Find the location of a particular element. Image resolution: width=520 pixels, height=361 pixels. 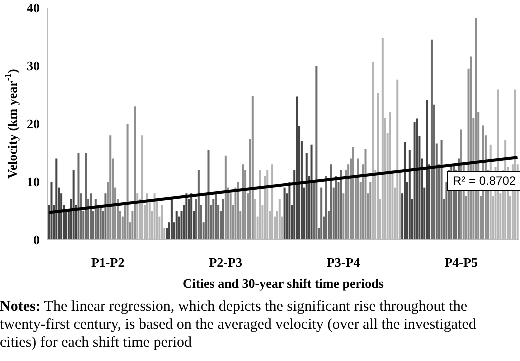

x-axis-title: Cities and 30-year shift time periods is located at coordinates (283, 283).